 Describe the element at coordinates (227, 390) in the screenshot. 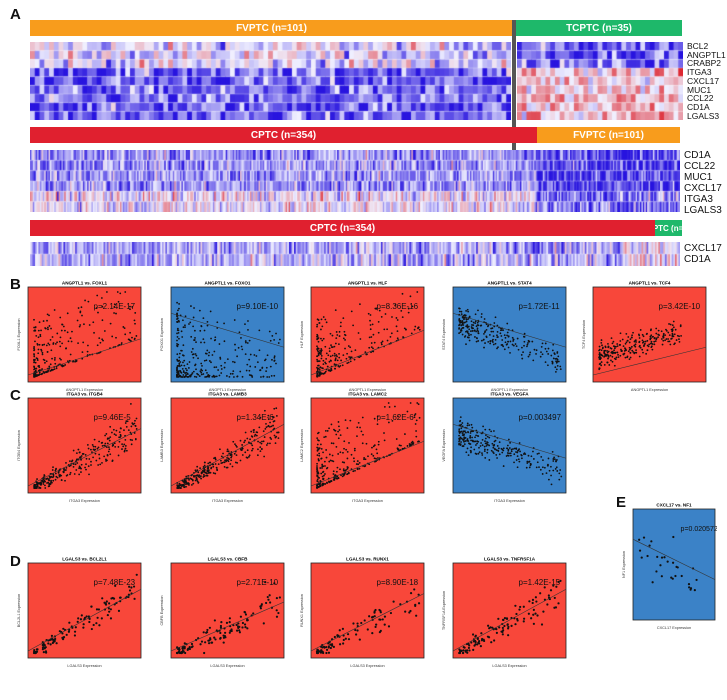

I see `x-axis-label: ANGPTL1 Expression` at that location.